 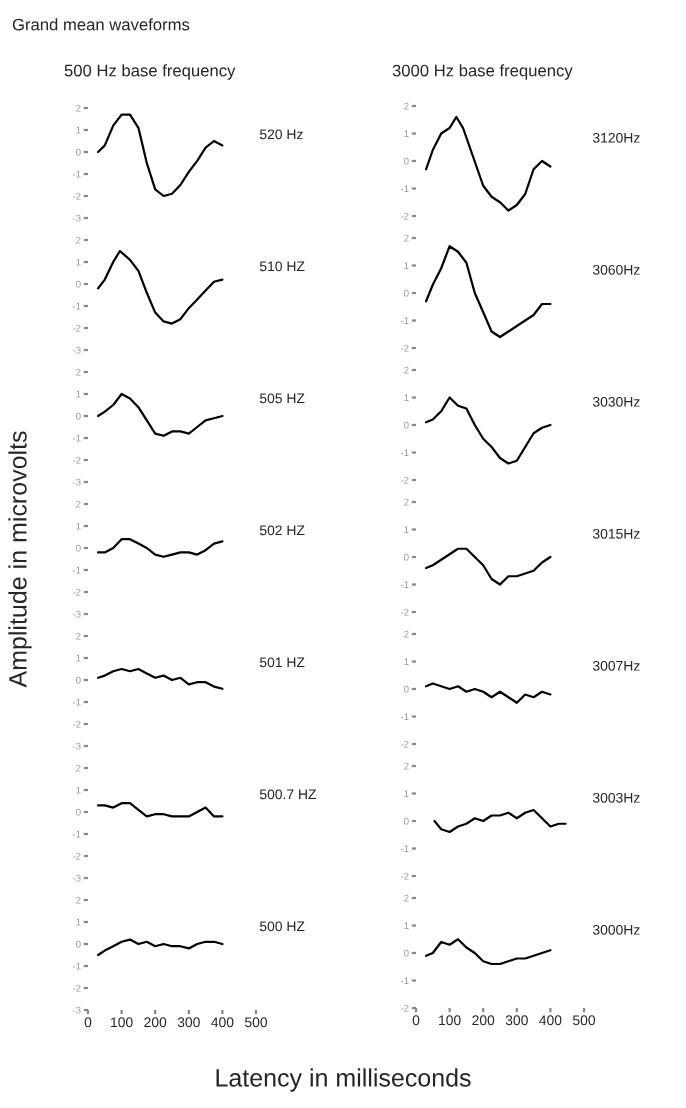 I want to click on y-axis-title: Amplitude in microvolts, so click(x=20, y=559).